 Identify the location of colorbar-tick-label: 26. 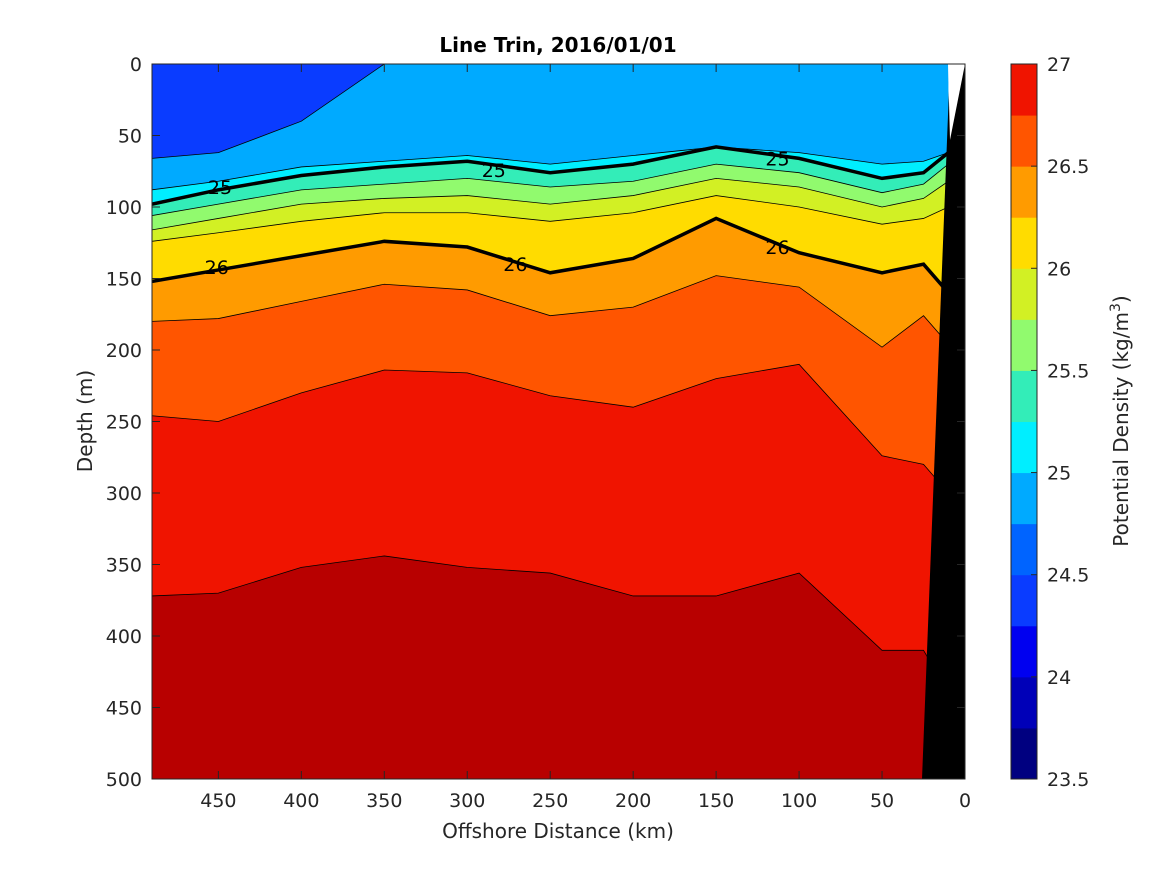
(1059, 269).